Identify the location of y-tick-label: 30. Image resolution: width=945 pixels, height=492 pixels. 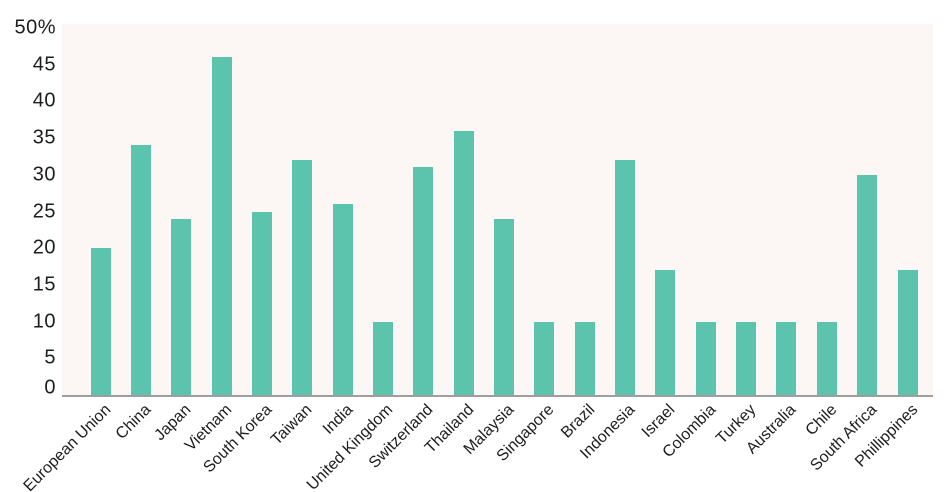
(44, 174).